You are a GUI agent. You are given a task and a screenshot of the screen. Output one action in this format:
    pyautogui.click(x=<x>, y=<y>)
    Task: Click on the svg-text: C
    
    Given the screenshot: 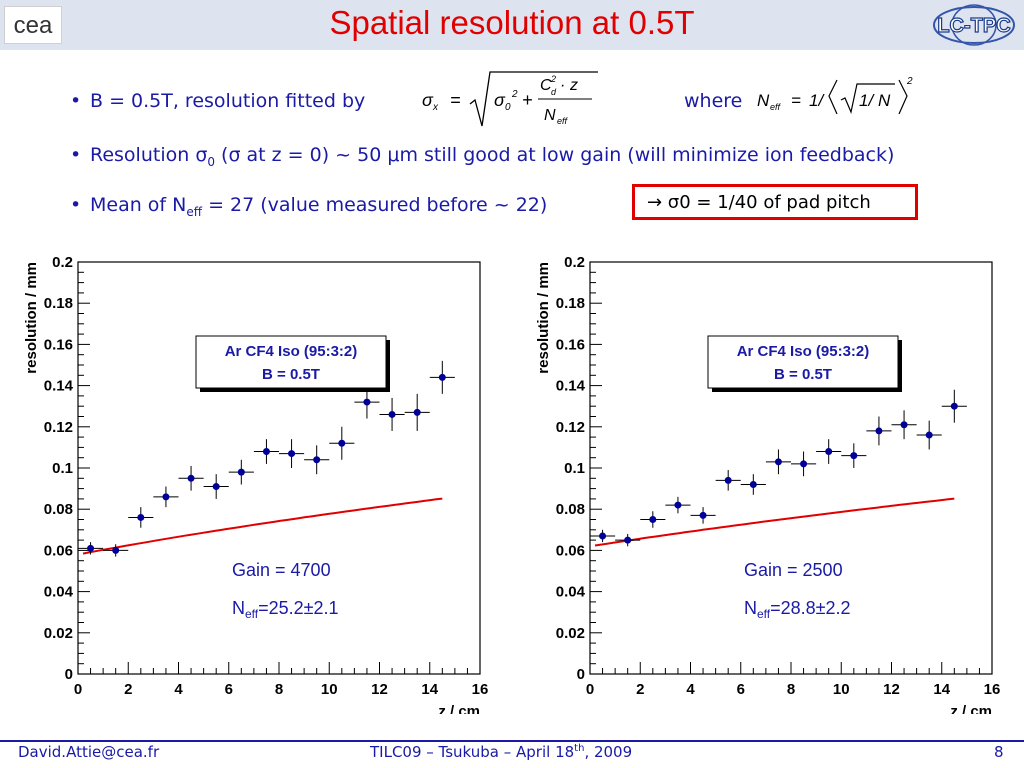 What is the action you would take?
    pyautogui.click(x=546, y=85)
    